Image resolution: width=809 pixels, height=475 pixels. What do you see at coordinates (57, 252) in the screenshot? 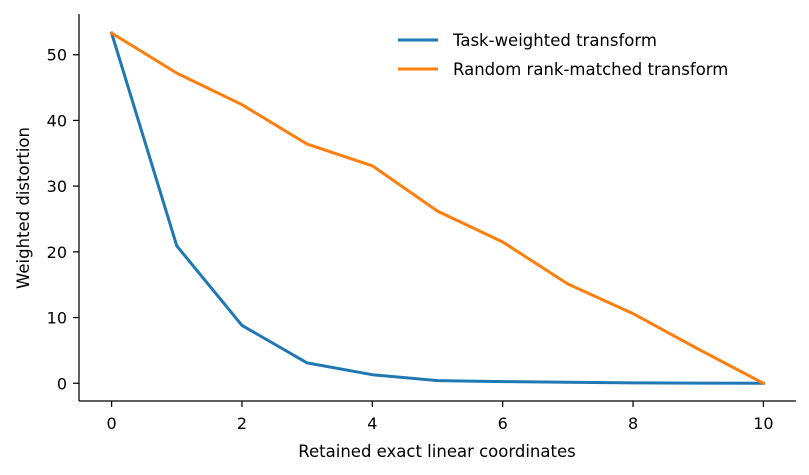
I see `y-tick-label: 20` at bounding box center [57, 252].